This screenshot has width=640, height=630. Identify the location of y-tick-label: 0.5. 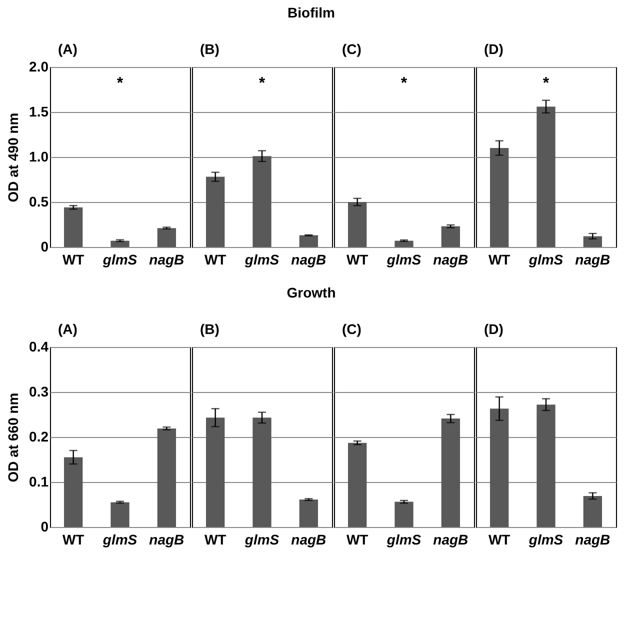
(39, 202).